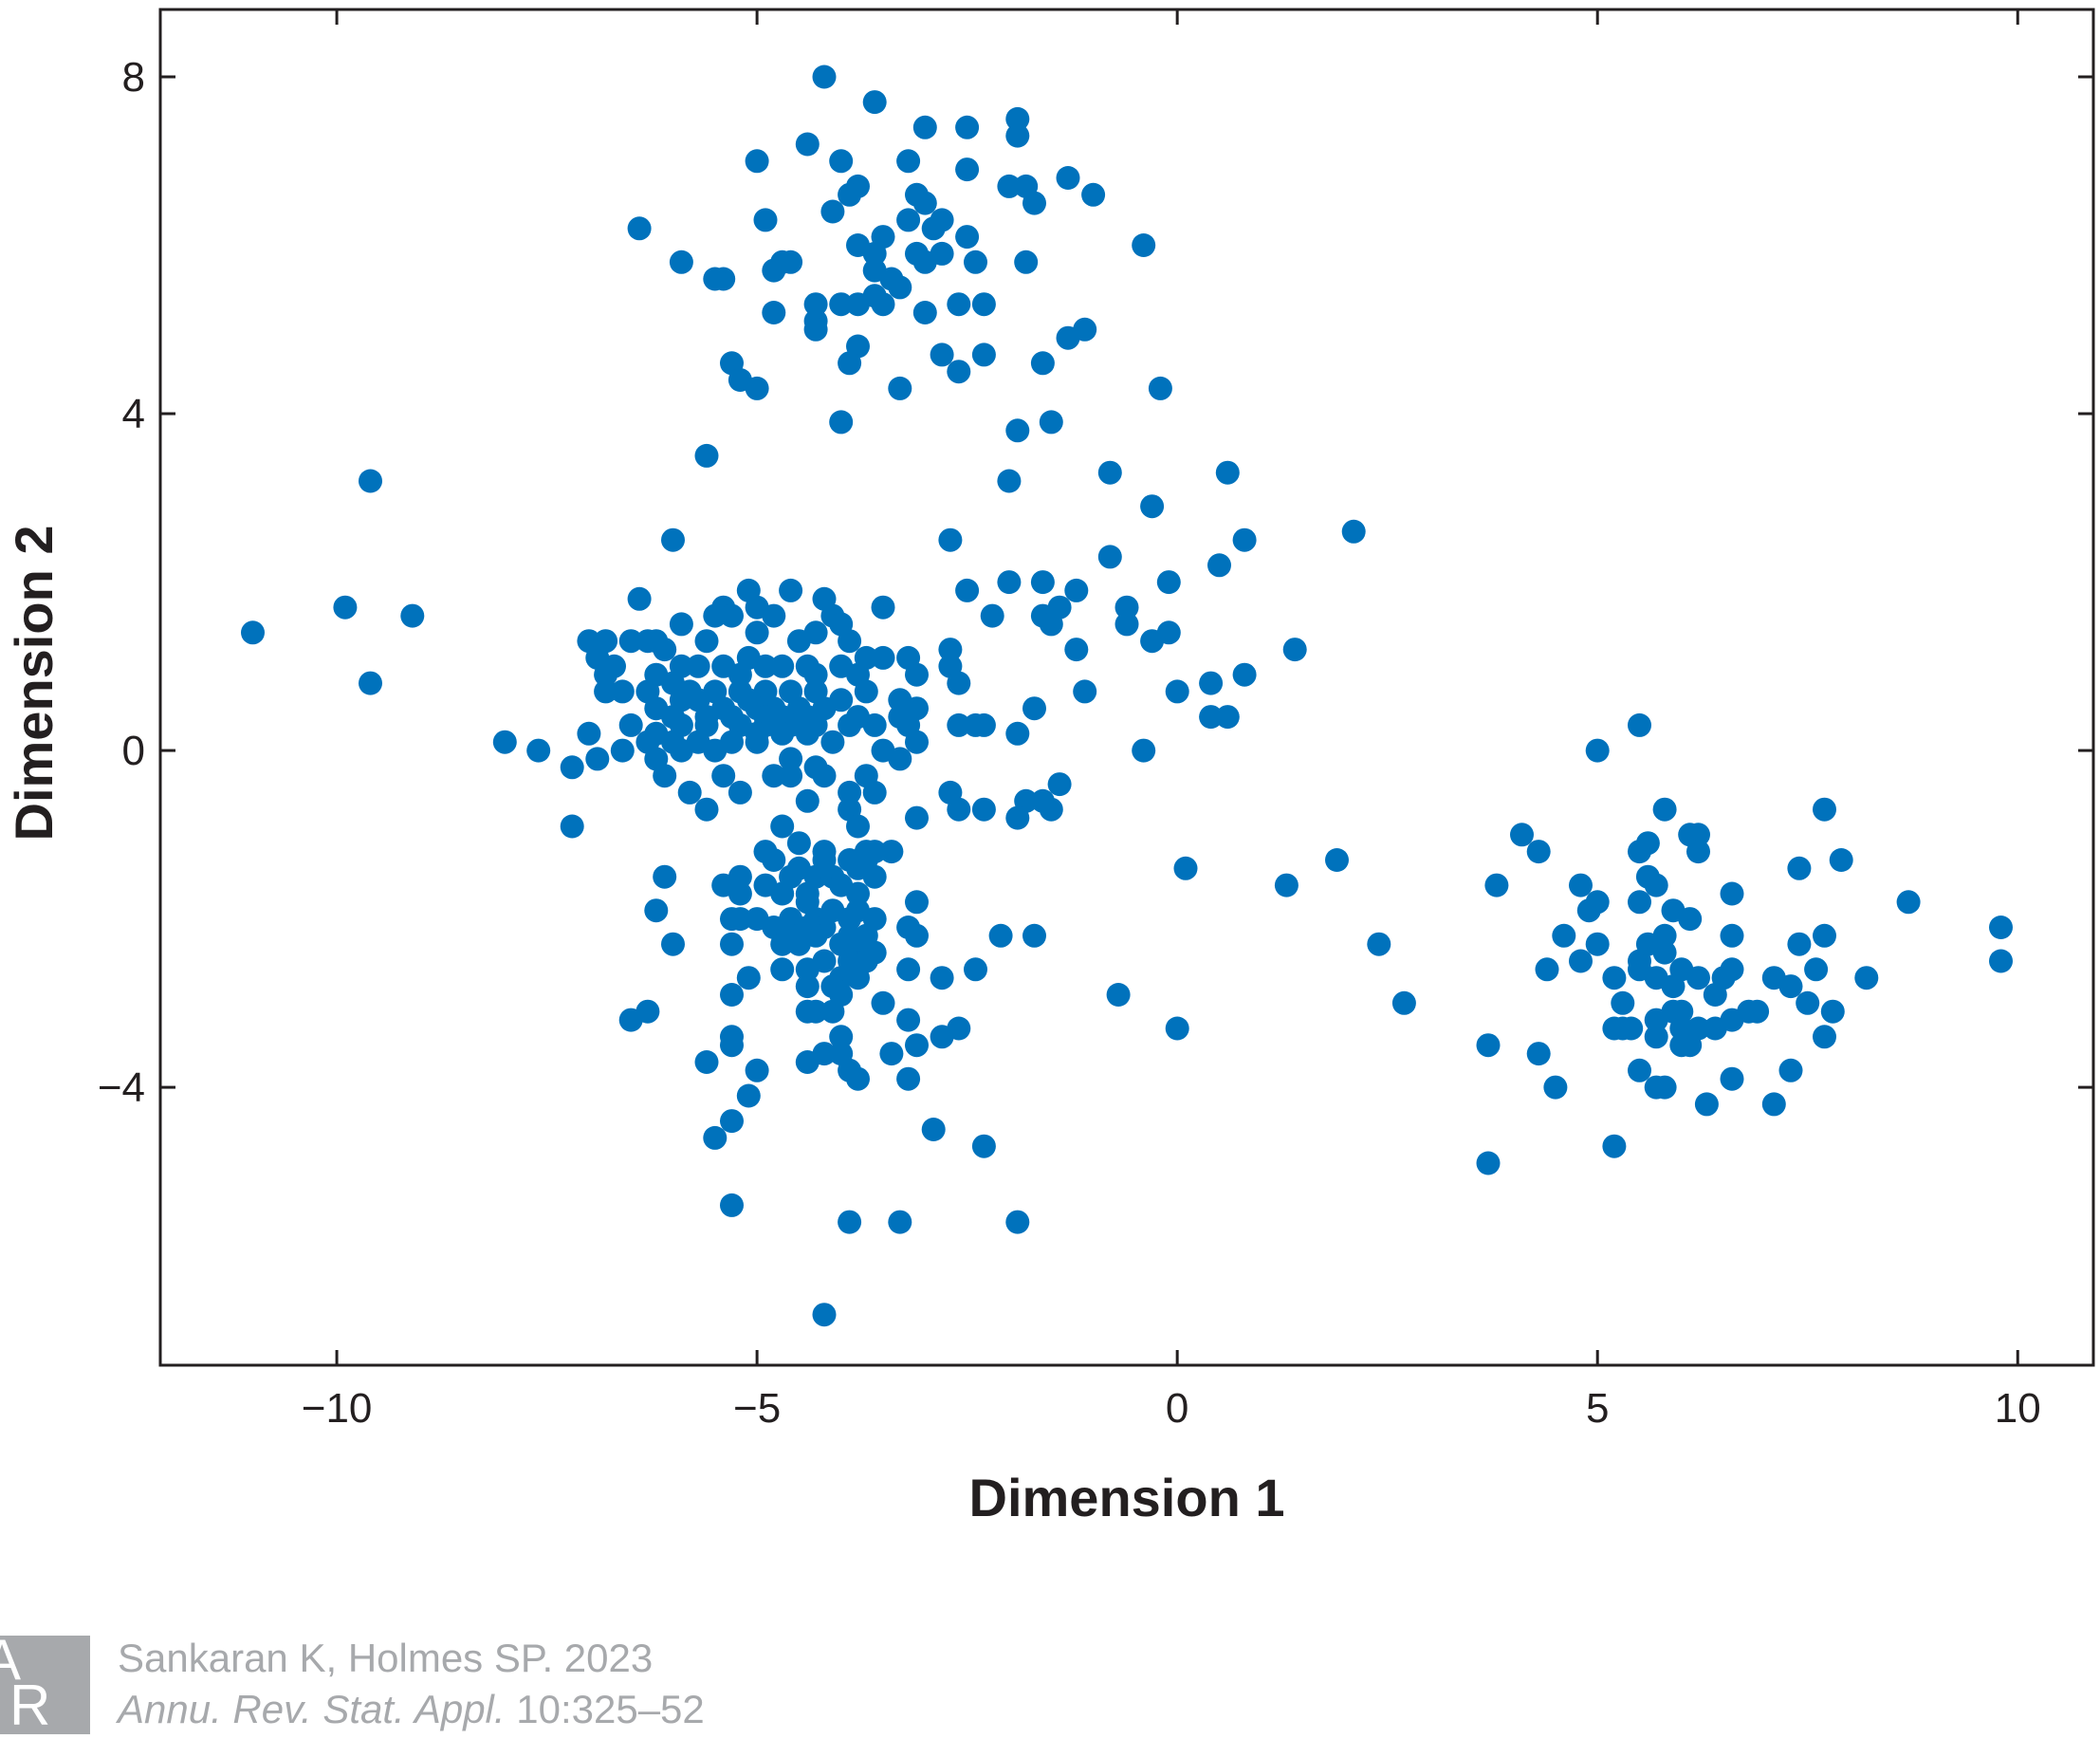 The height and width of the screenshot is (1739, 2100). Describe the element at coordinates (133, 77) in the screenshot. I see `y-tick-label: 8` at that location.